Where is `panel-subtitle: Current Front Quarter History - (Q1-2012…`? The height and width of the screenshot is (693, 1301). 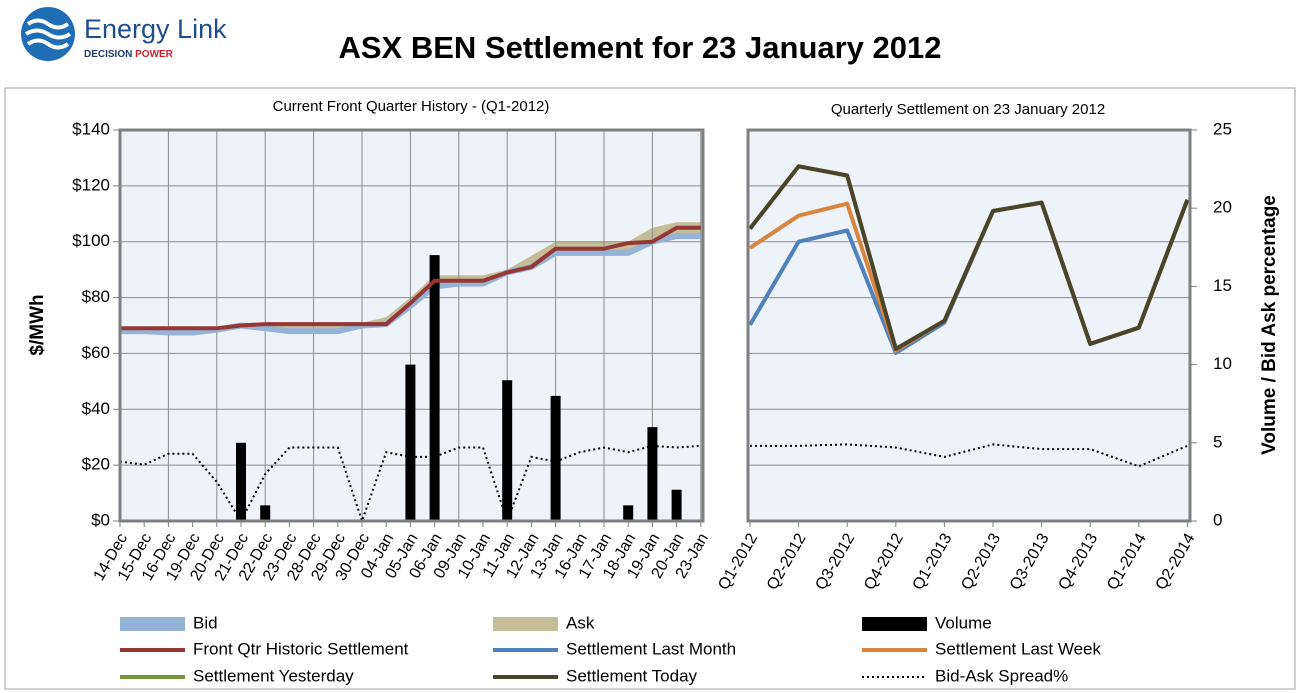 panel-subtitle: Current Front Quarter History - (Q1-2012… is located at coordinates (411, 106).